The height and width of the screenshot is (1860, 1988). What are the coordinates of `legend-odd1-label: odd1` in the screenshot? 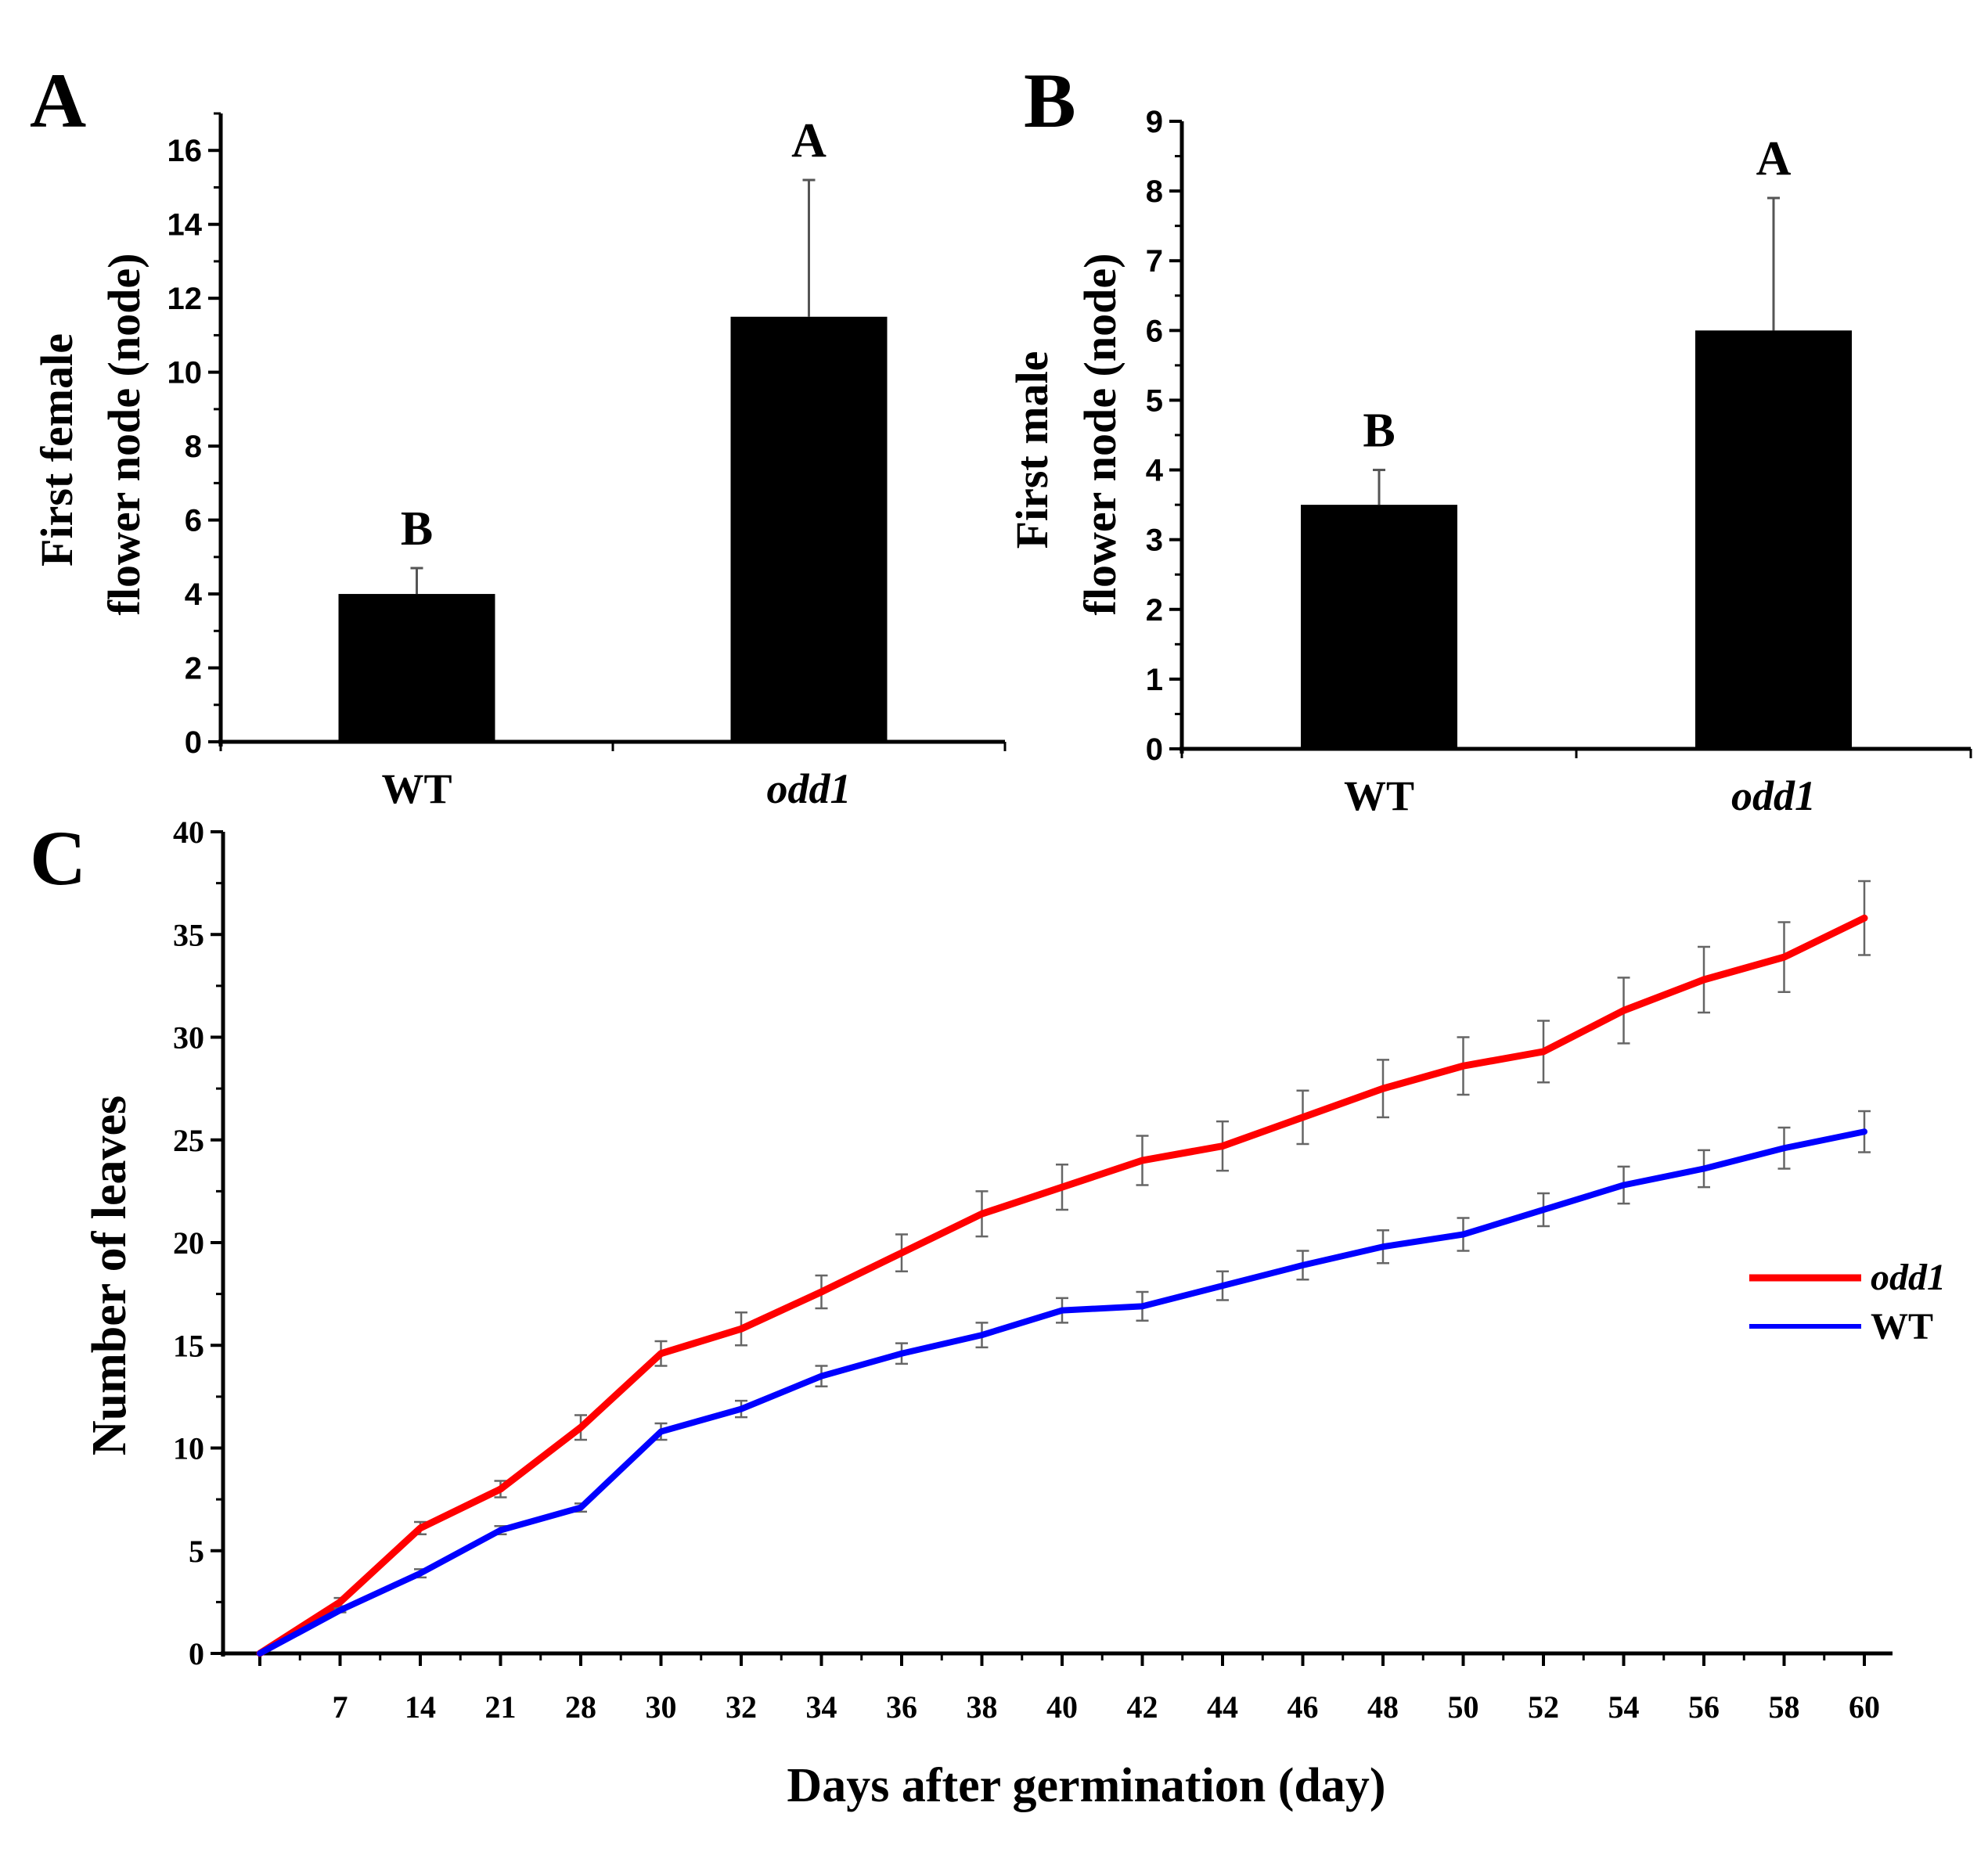 It's located at (1909, 1277).